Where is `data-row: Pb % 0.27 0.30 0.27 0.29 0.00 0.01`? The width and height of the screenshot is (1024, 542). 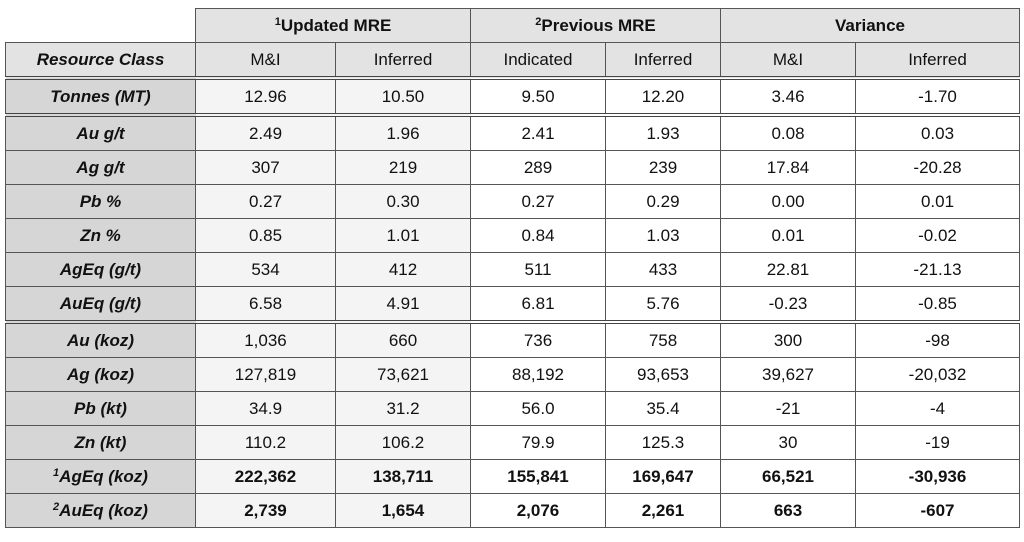 data-row: Pb % 0.27 0.30 0.27 0.29 0.00 0.01 is located at coordinates (513, 201).